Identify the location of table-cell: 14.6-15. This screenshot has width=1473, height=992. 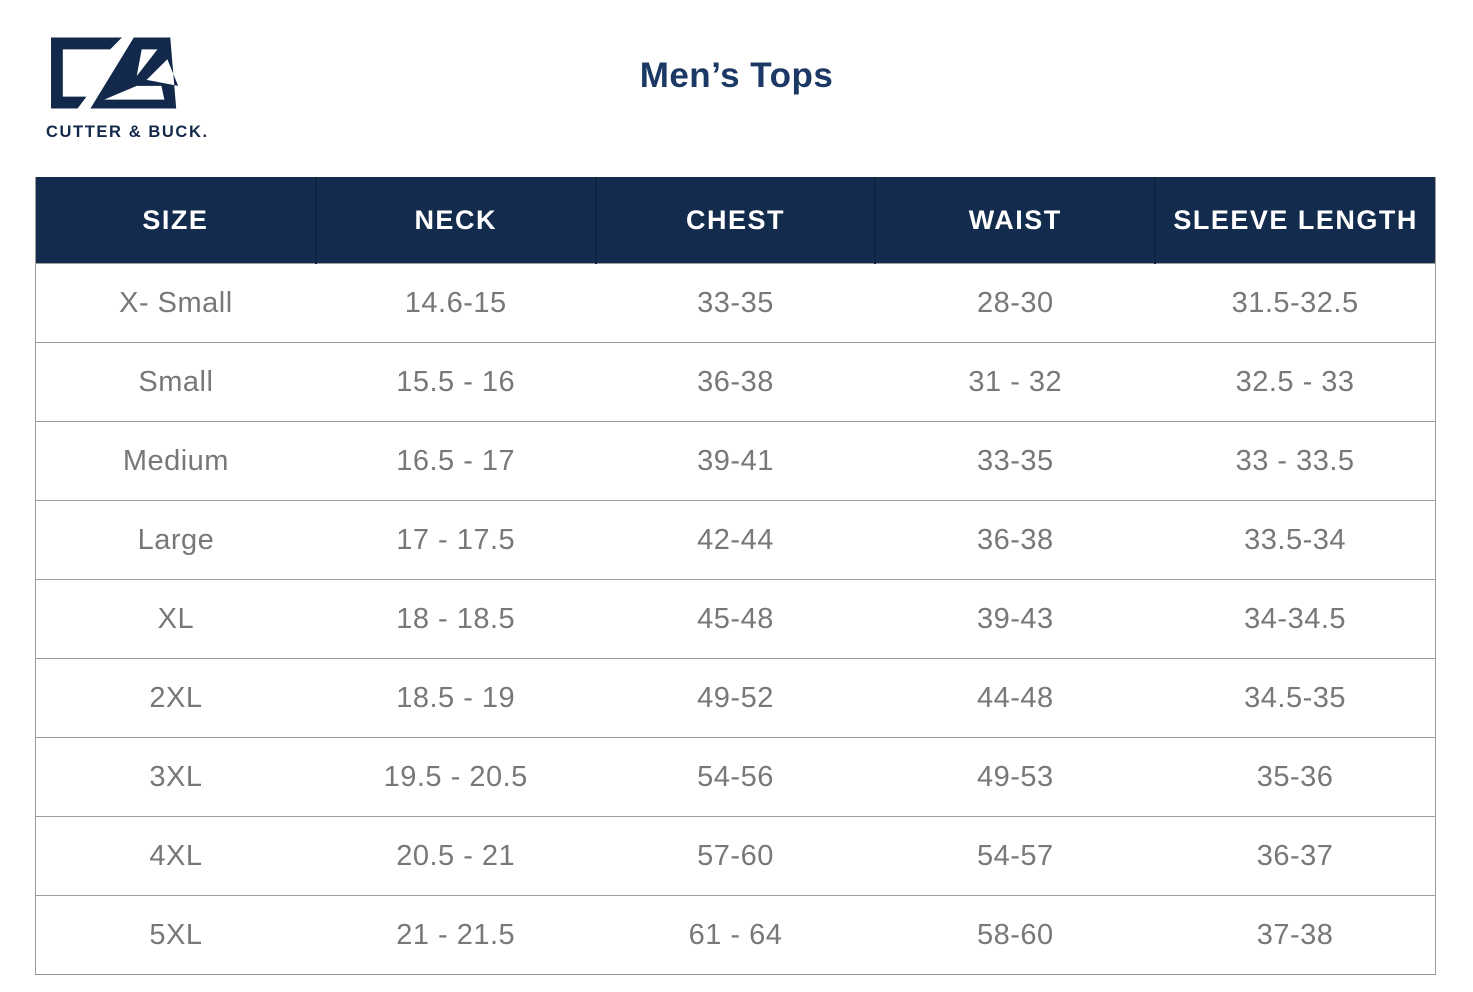
(455, 303).